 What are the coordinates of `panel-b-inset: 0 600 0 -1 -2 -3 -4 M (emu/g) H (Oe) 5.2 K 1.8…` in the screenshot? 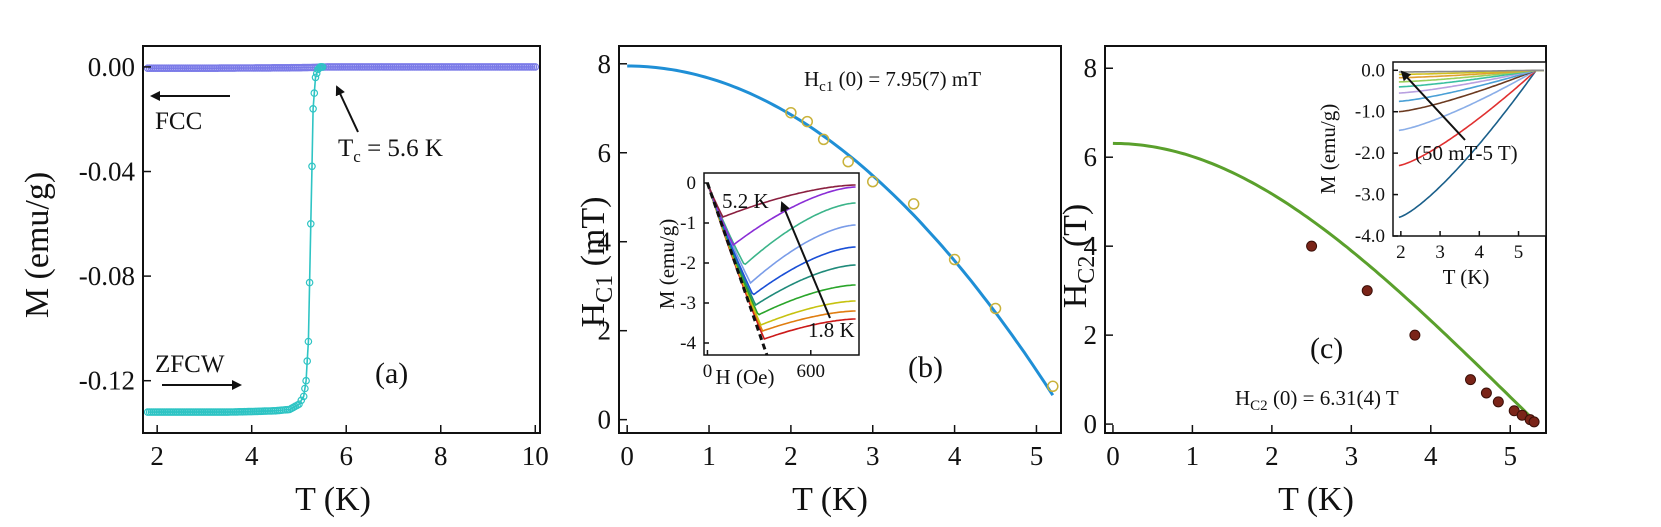 It's located at (757, 280).